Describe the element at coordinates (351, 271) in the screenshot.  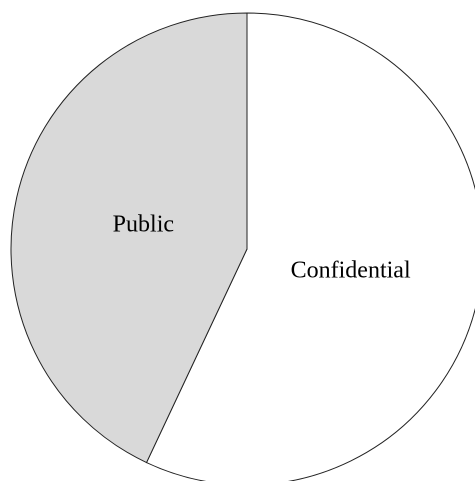
I see `slice-label-confidential: Confidential` at that location.